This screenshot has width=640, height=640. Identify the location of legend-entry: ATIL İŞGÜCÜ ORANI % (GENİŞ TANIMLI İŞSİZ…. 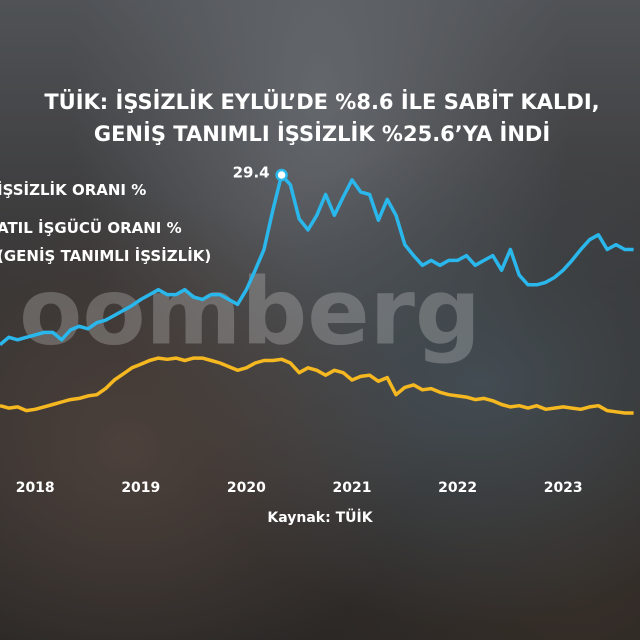
(106, 242).